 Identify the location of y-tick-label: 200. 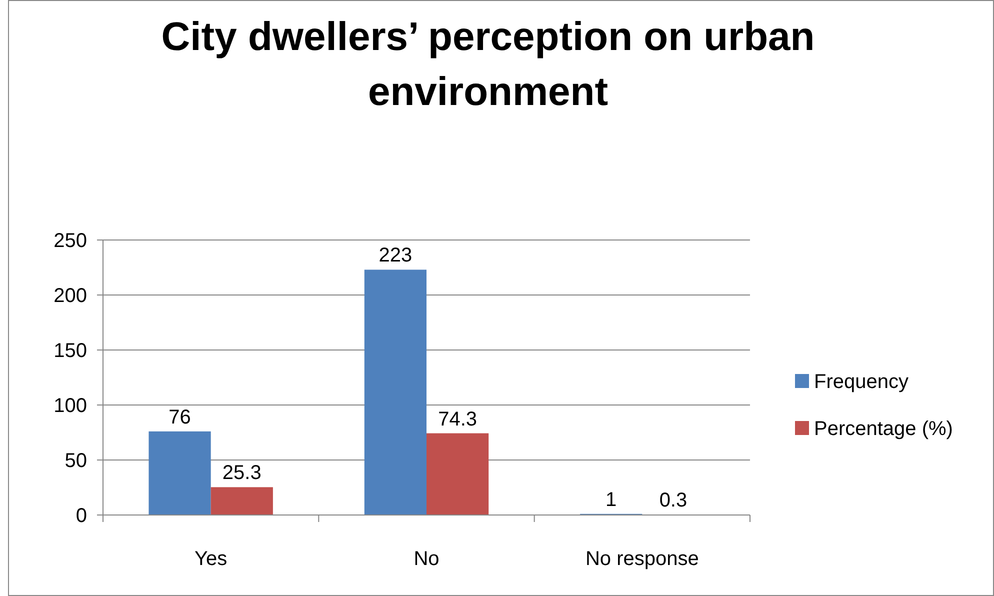
(70, 296).